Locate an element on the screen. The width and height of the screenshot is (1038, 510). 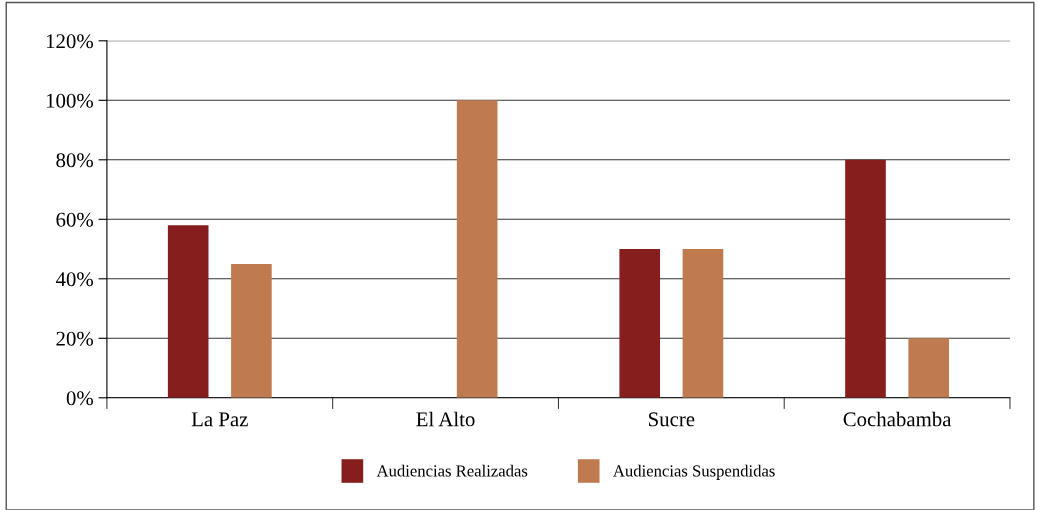
y-tick-label: 0% is located at coordinates (80, 398).